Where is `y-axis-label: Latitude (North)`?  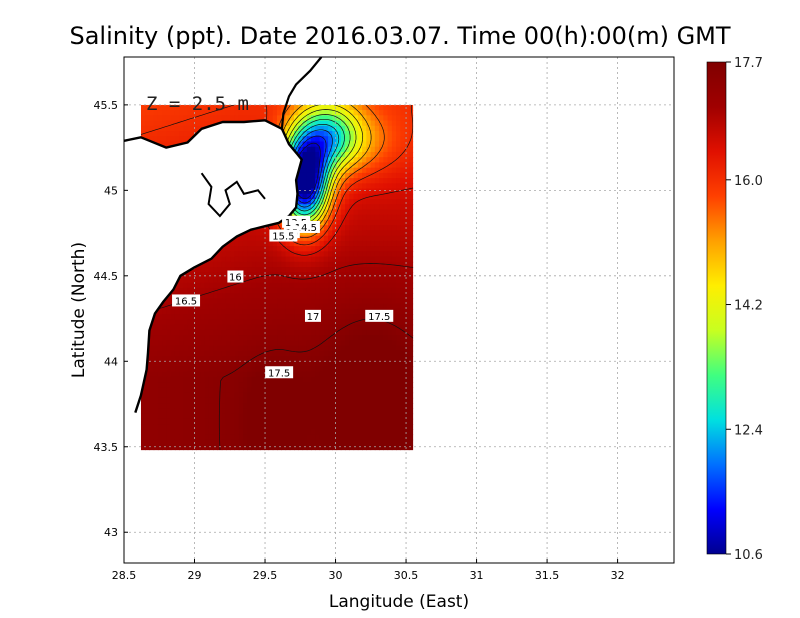 y-axis-label: Latitude (North) is located at coordinates (79, 310).